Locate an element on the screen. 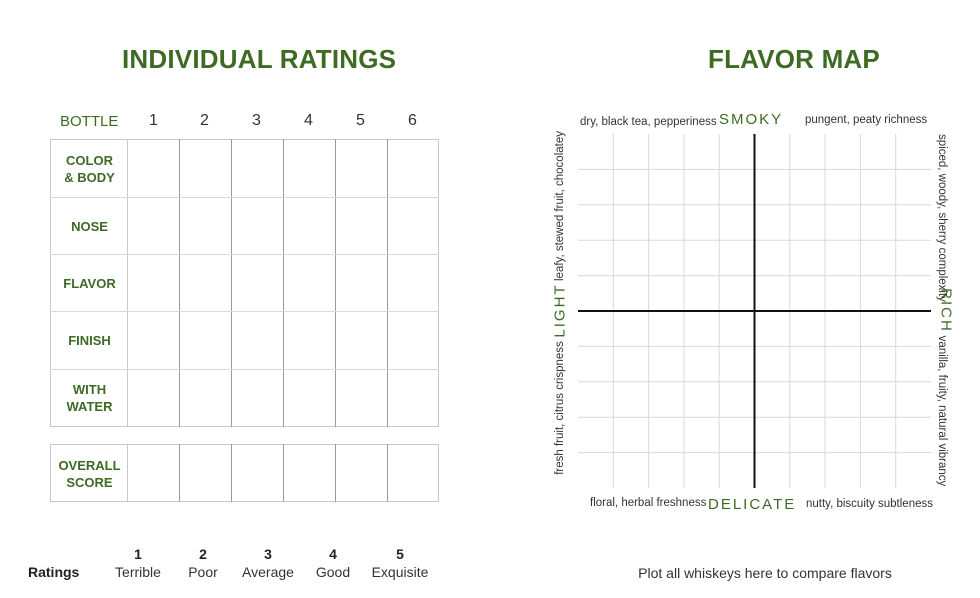 The image size is (980, 598). row-label-nose: NOSE is located at coordinates (89, 226).